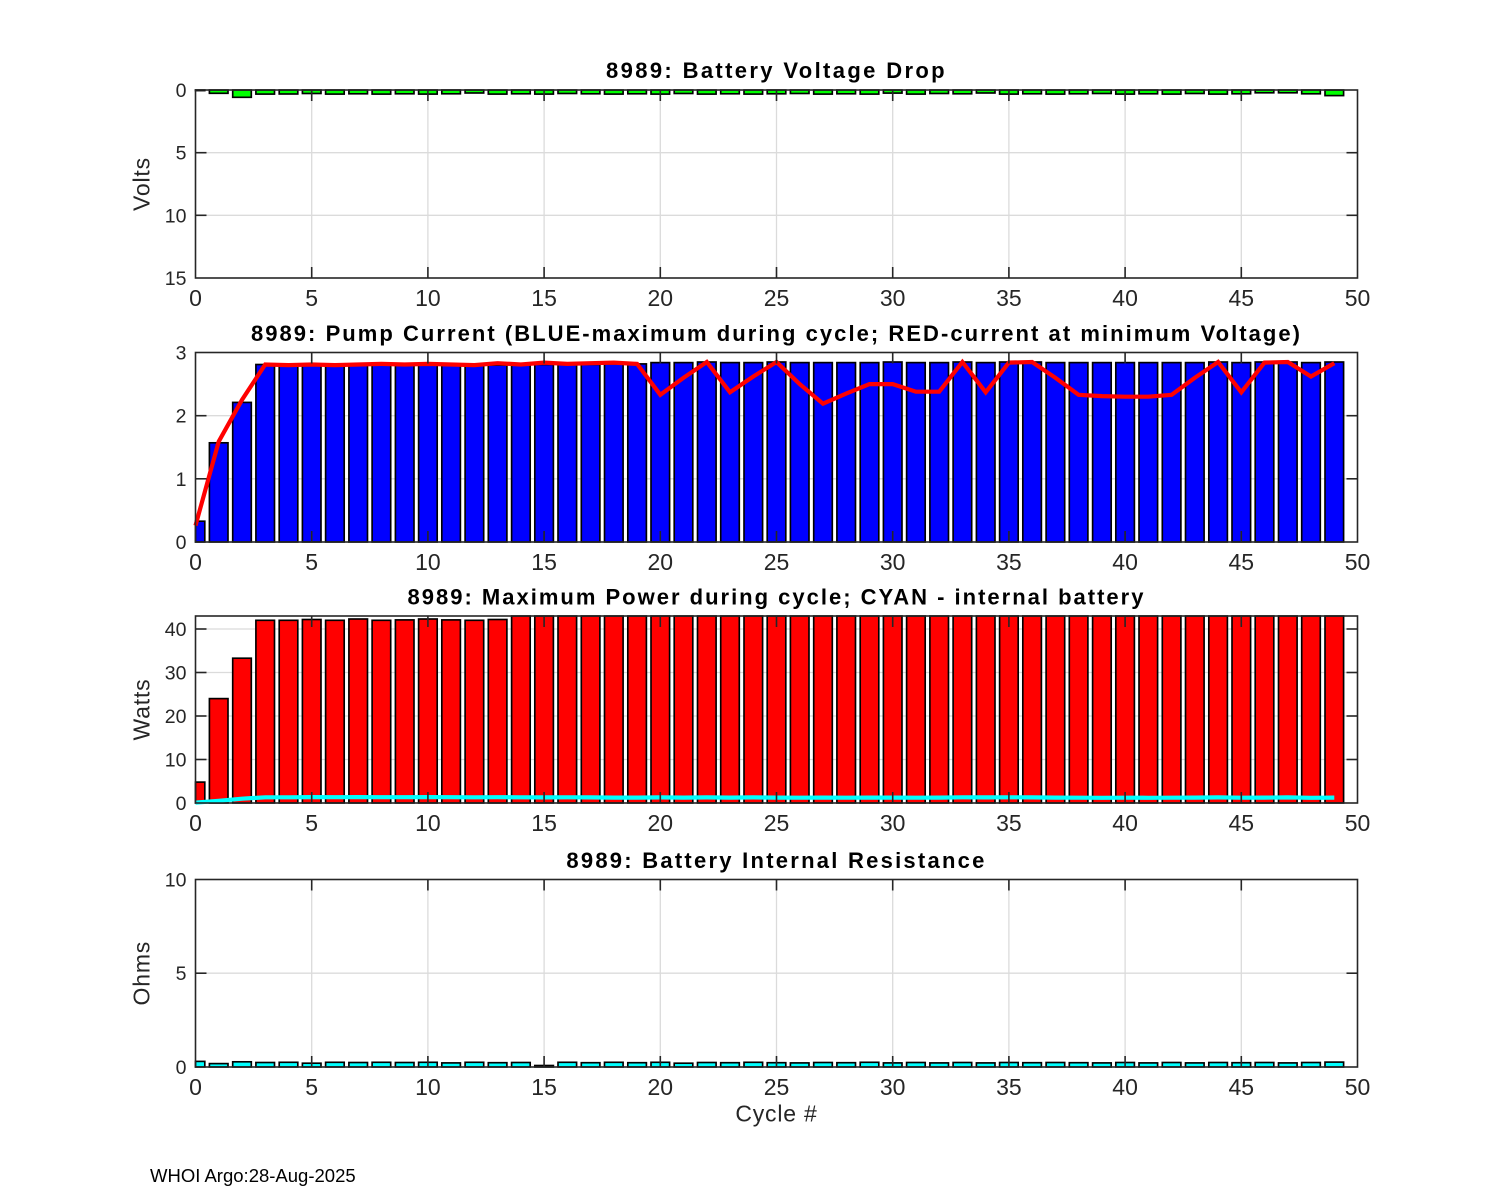 This screenshot has width=1500, height=1200. What do you see at coordinates (181, 417) in the screenshot?
I see `svg-text: 2` at bounding box center [181, 417].